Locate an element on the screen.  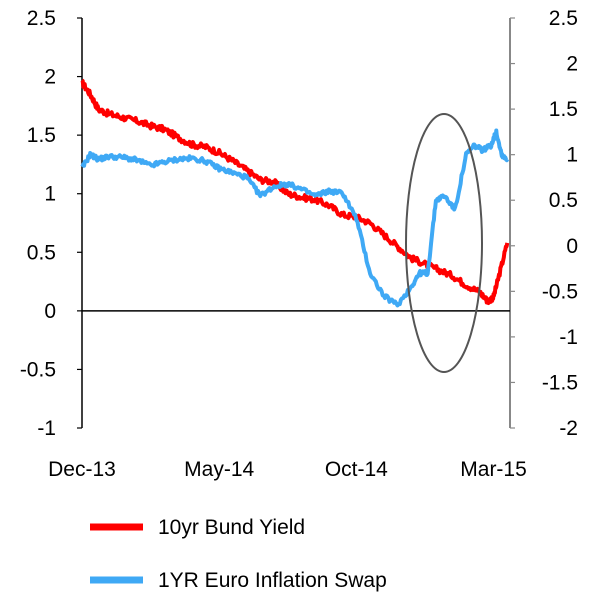
left-tick-label: 0.5 is located at coordinates (41, 252).